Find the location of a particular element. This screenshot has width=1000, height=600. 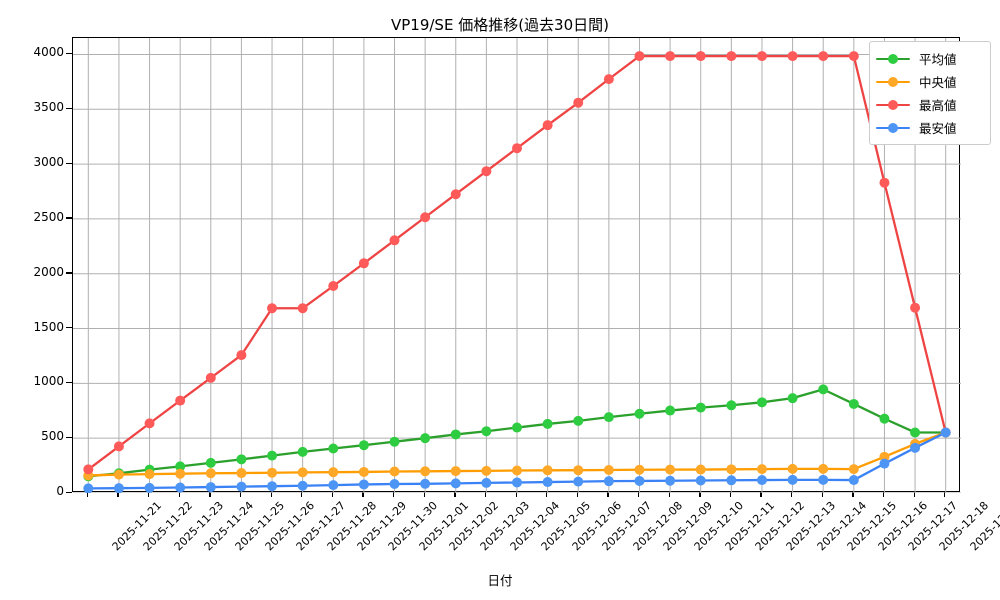

y-tick-label: 2500 is located at coordinates (48, 216).